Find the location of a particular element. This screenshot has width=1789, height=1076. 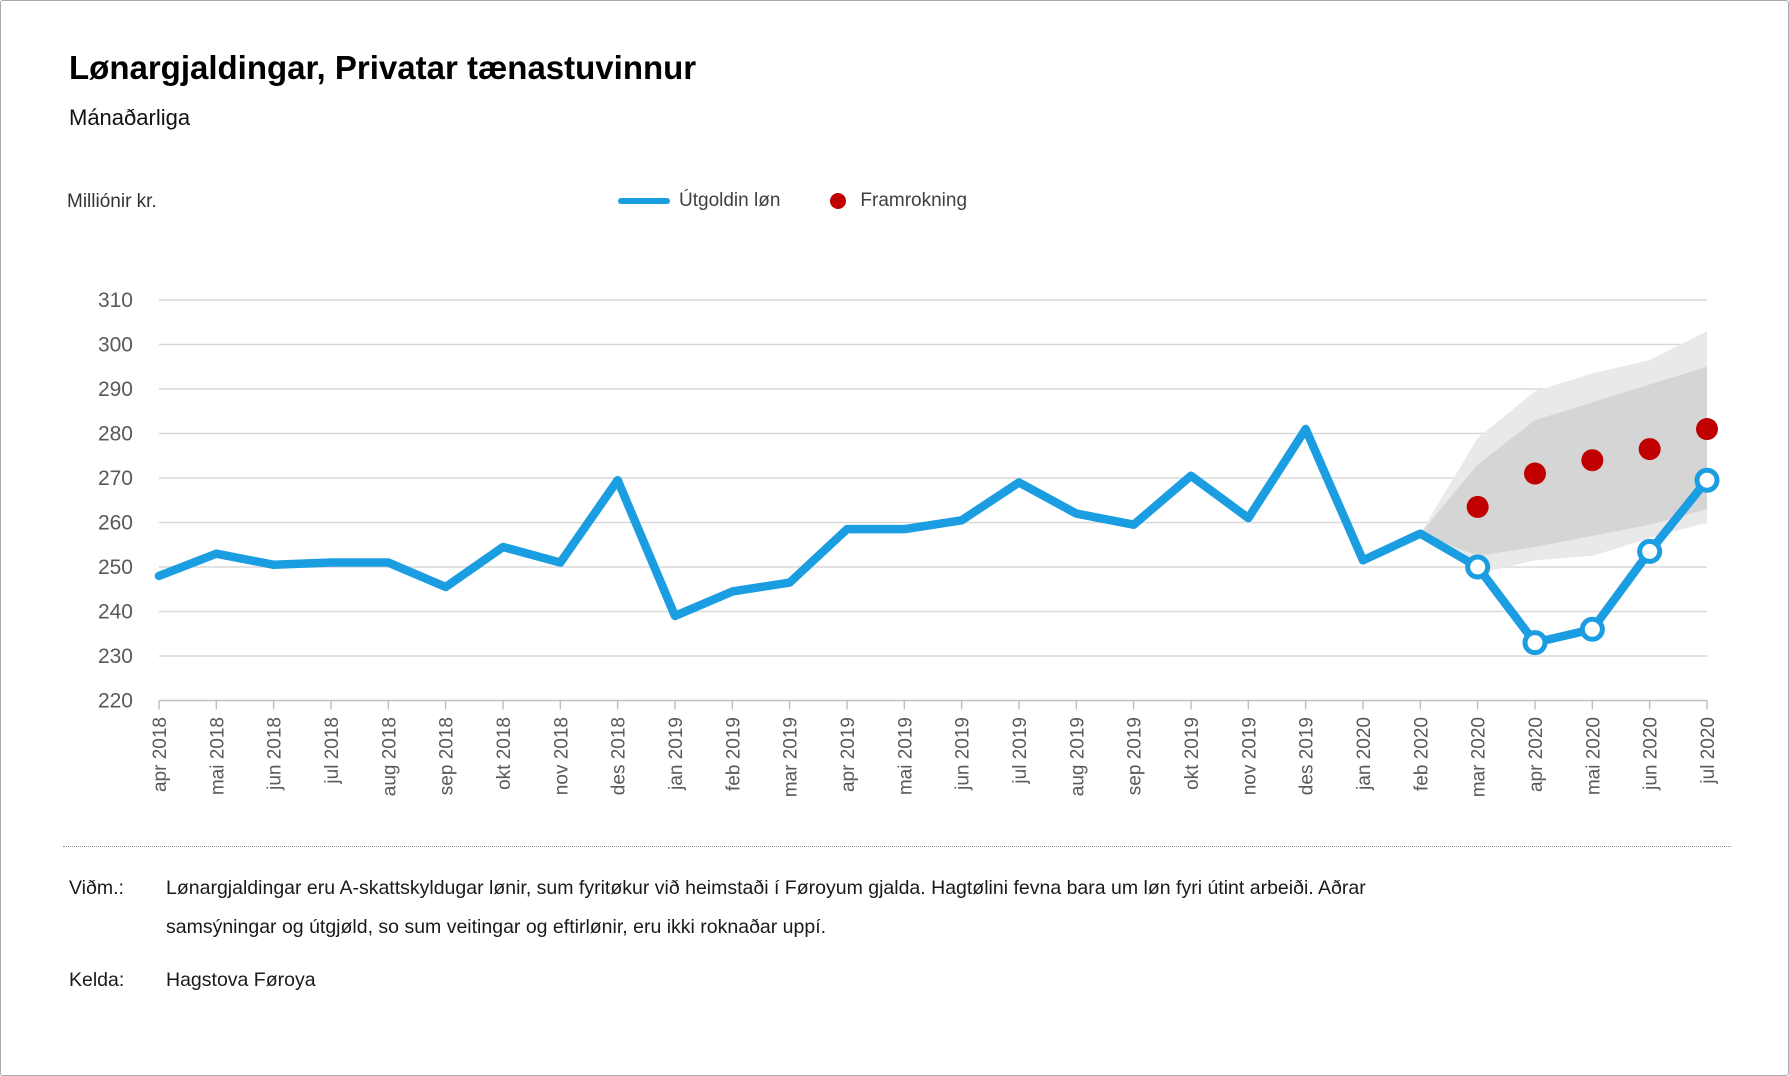

svg-text: jan 2020 is located at coordinates (1364, 754).